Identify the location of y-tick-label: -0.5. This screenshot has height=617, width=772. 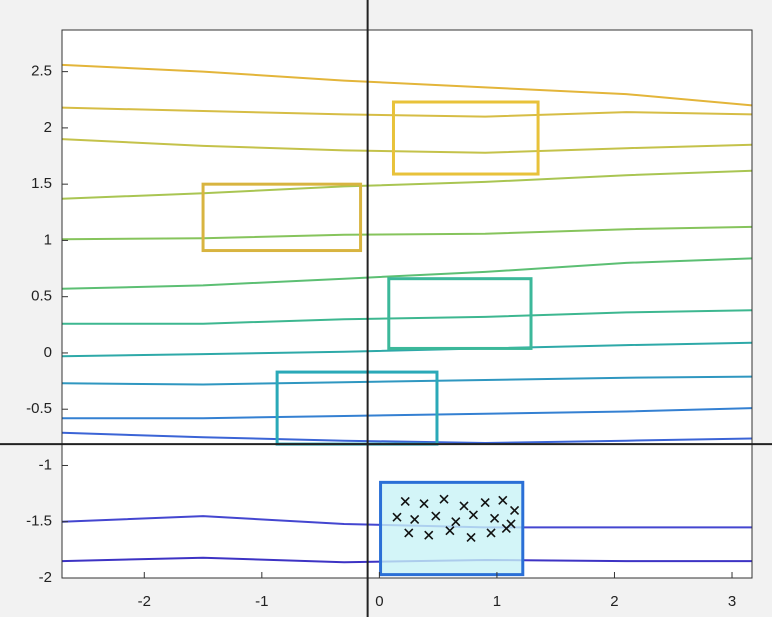
(39, 408).